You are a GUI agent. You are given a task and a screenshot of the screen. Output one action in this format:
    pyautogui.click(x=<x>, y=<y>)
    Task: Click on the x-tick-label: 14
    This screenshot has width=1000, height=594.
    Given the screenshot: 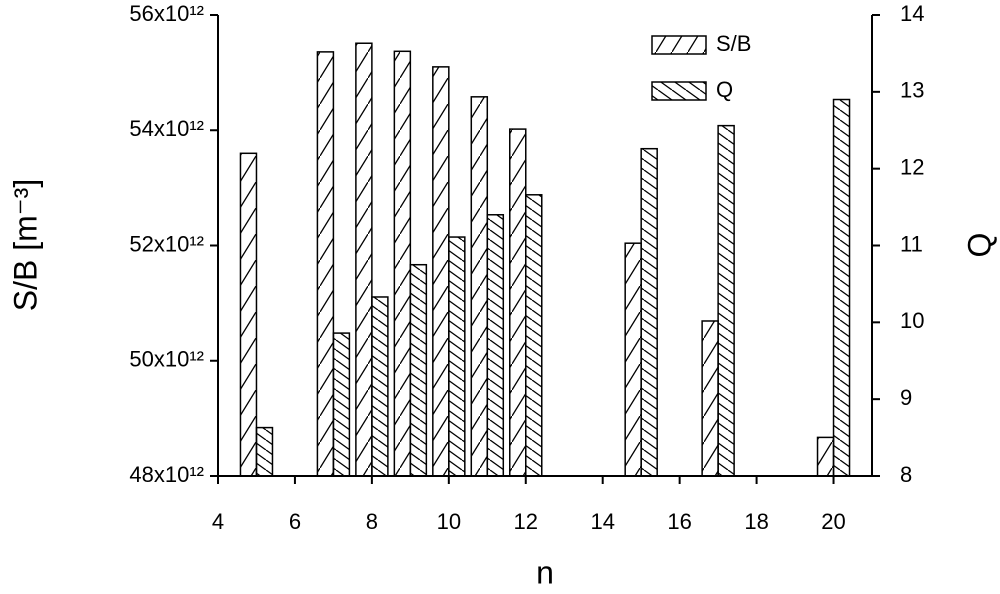 What is the action you would take?
    pyautogui.click(x=602, y=521)
    